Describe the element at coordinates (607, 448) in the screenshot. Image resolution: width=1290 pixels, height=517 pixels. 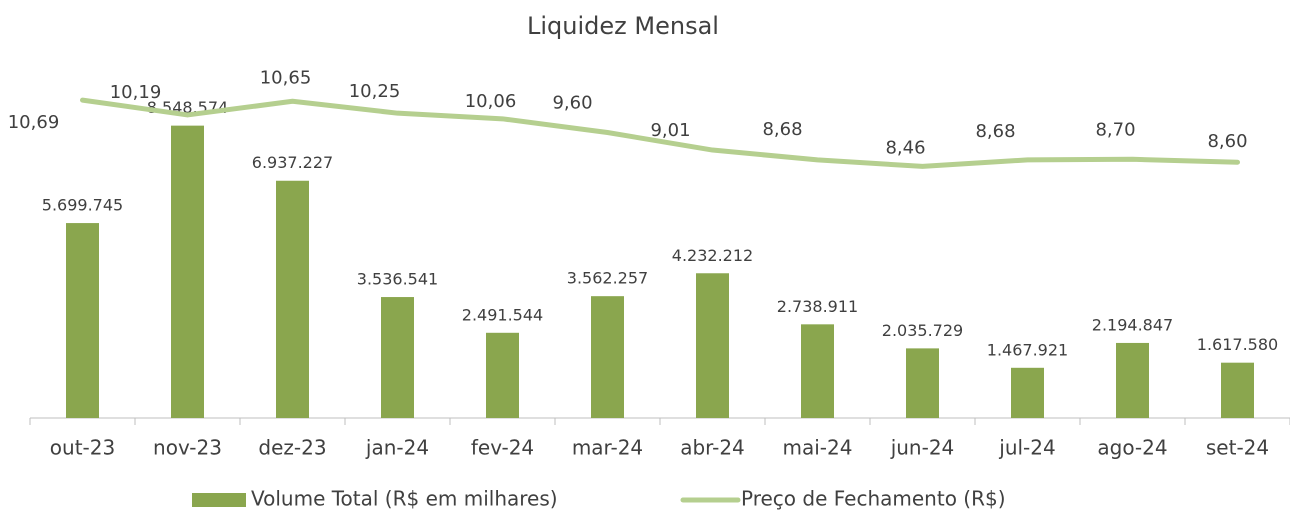
I see `x-tick-label: mar-24` at that location.